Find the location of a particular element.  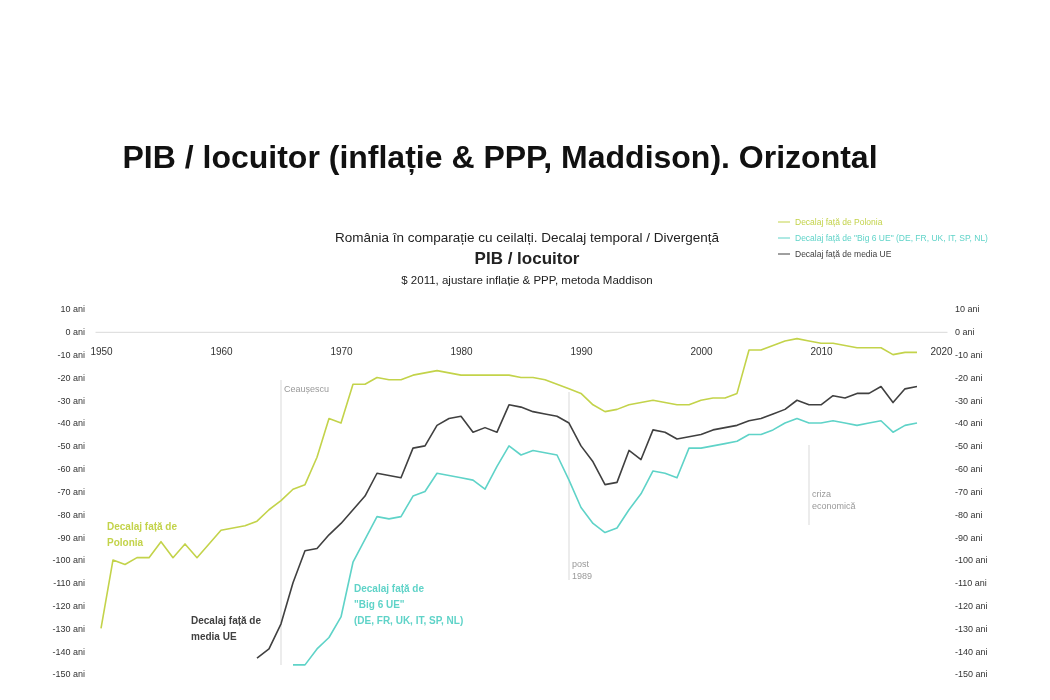

legend-label: Decalaj față de "Big 6 UE" (DE, FR, UK, IT, SP, NL) is located at coordinates (892, 238).